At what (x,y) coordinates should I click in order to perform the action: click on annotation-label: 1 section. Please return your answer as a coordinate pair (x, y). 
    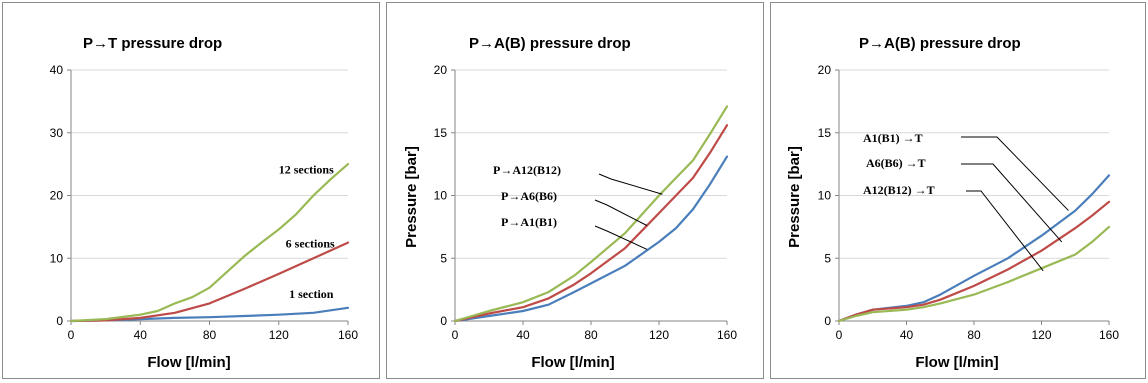
    Looking at the image, I should click on (311, 294).